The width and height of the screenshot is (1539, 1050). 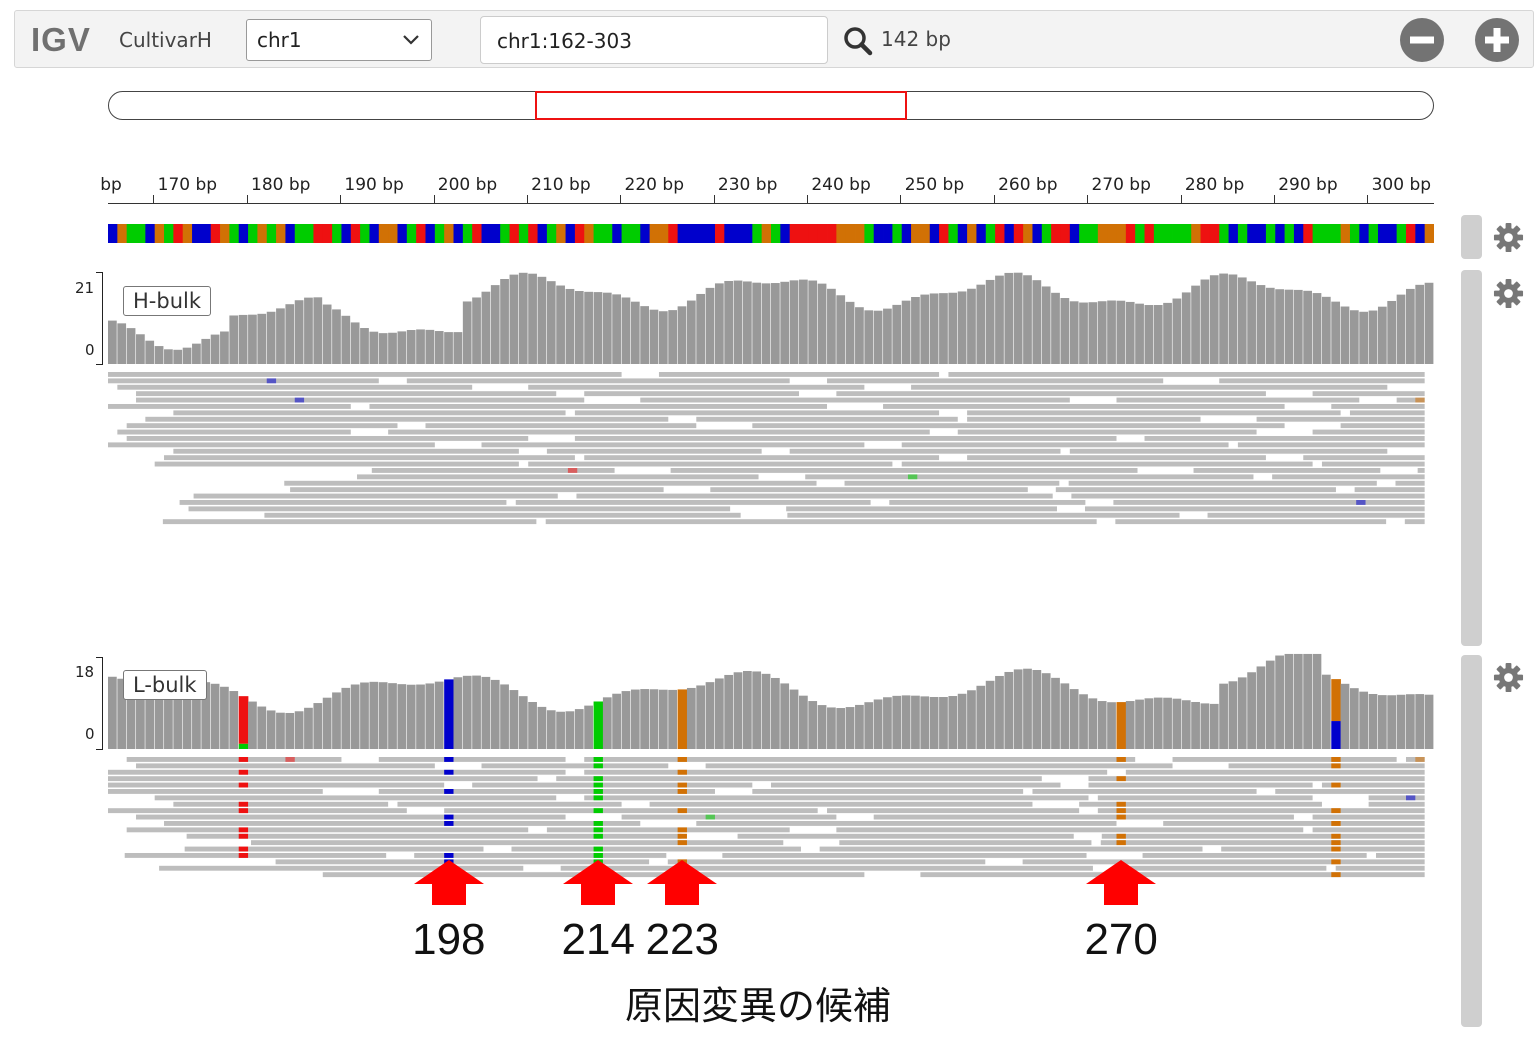 I want to click on chromosome-select: chr1, so click(x=339, y=40).